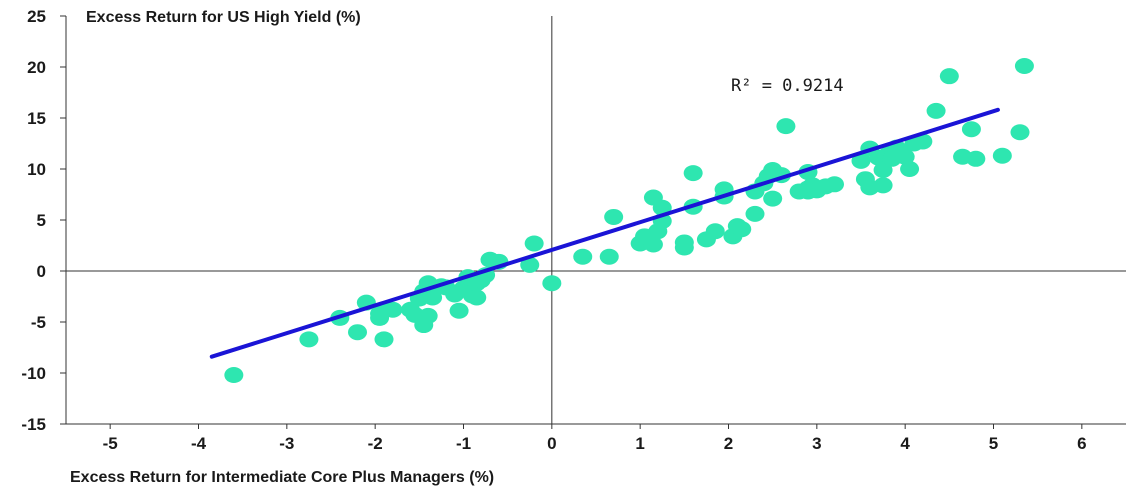 Image resolution: width=1126 pixels, height=489 pixels. What do you see at coordinates (38, 322) in the screenshot?
I see `y-tick-label: -5` at bounding box center [38, 322].